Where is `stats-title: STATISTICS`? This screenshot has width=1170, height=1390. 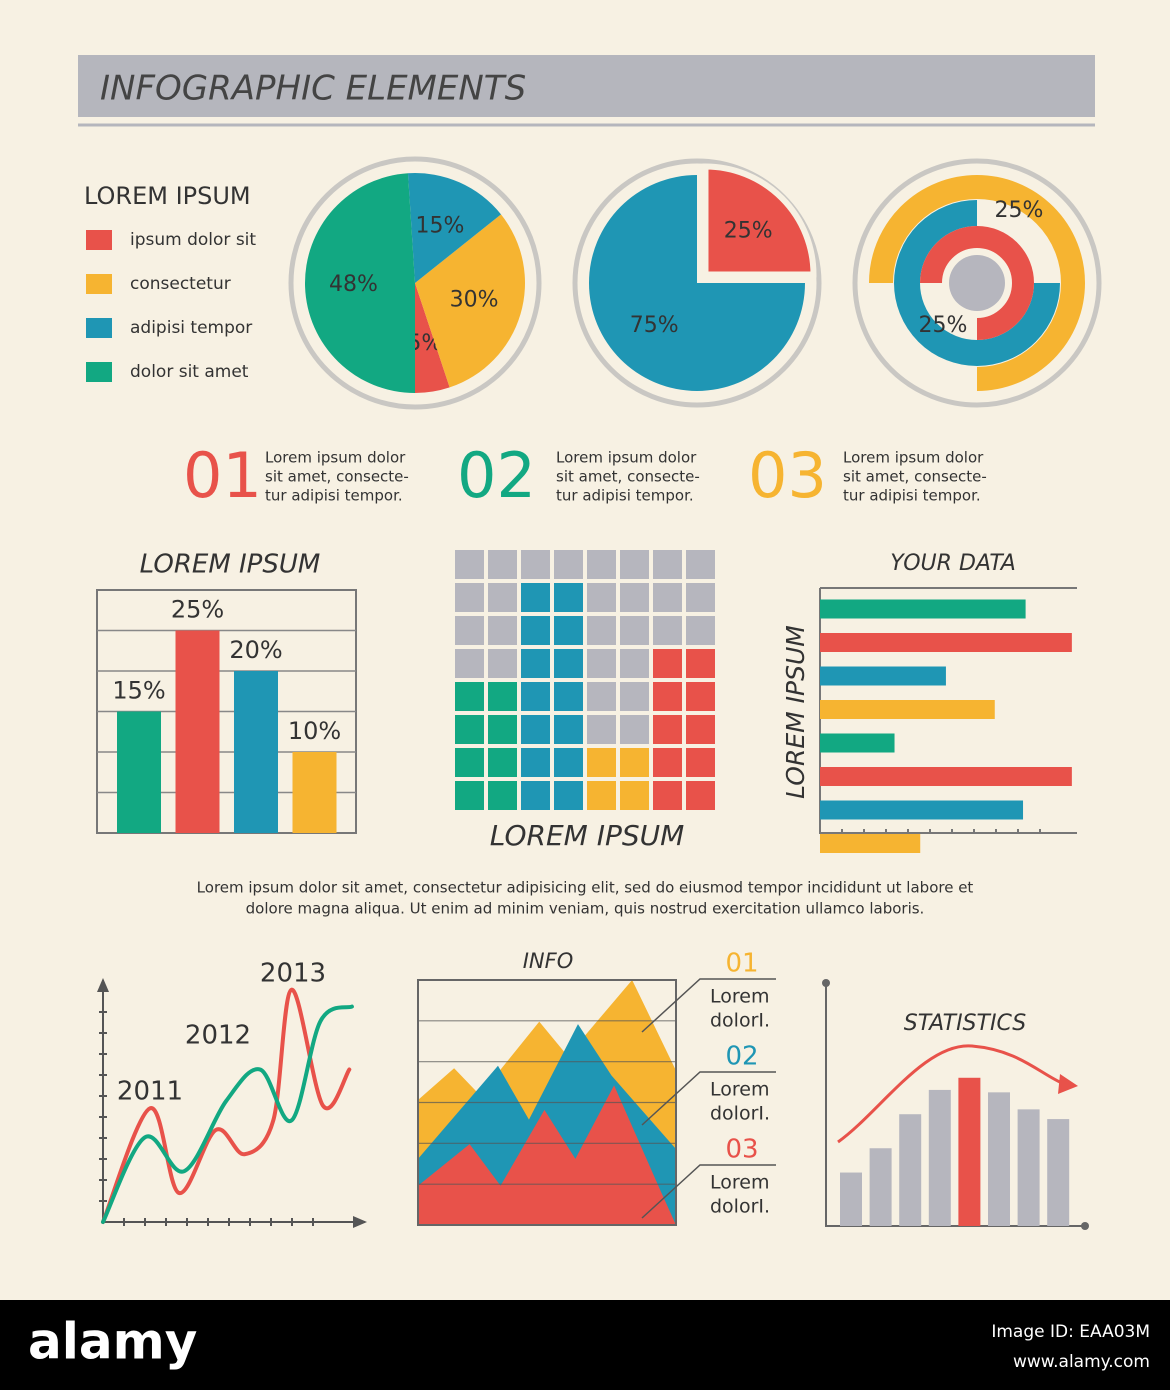
stats-title: STATISTICS is located at coordinates (965, 1023).